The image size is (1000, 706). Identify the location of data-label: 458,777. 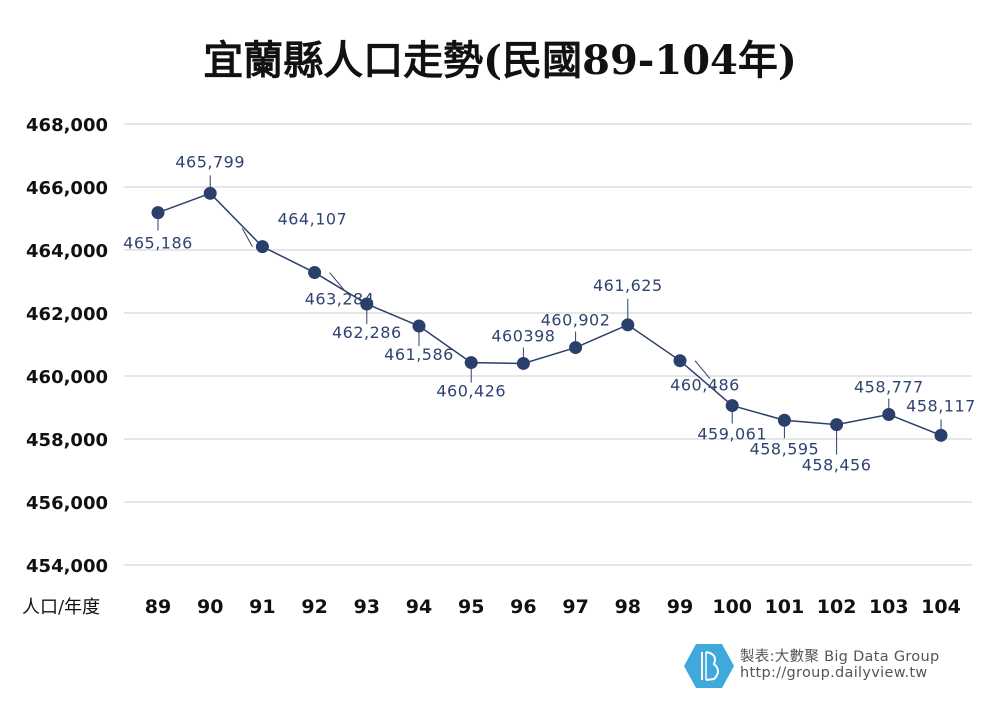
(889, 387).